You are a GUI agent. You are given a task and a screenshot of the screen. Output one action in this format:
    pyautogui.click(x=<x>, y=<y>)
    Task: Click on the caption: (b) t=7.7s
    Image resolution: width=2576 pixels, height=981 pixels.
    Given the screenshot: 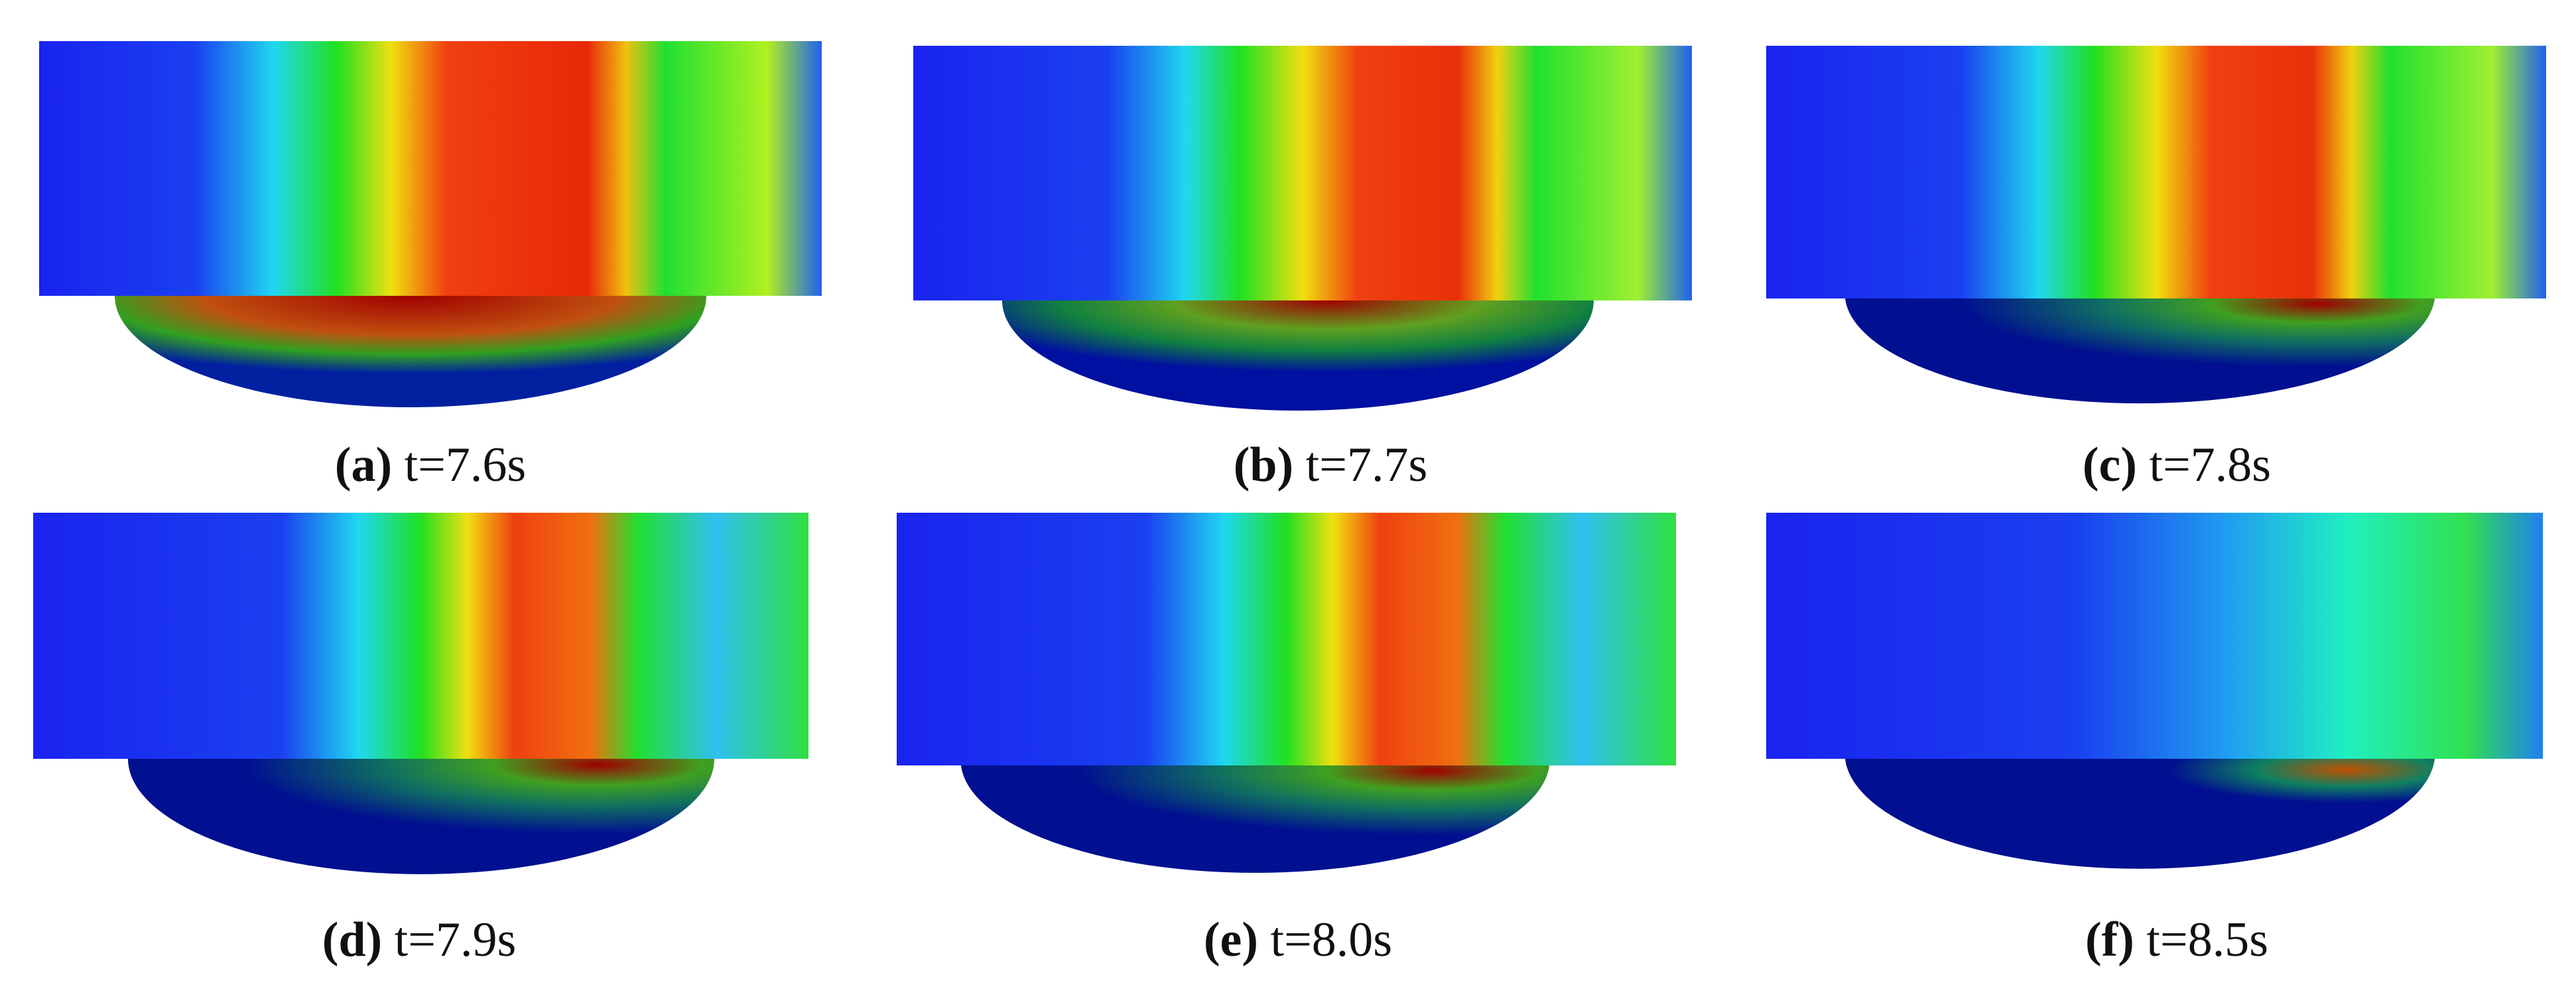 What is the action you would take?
    pyautogui.click(x=1331, y=465)
    